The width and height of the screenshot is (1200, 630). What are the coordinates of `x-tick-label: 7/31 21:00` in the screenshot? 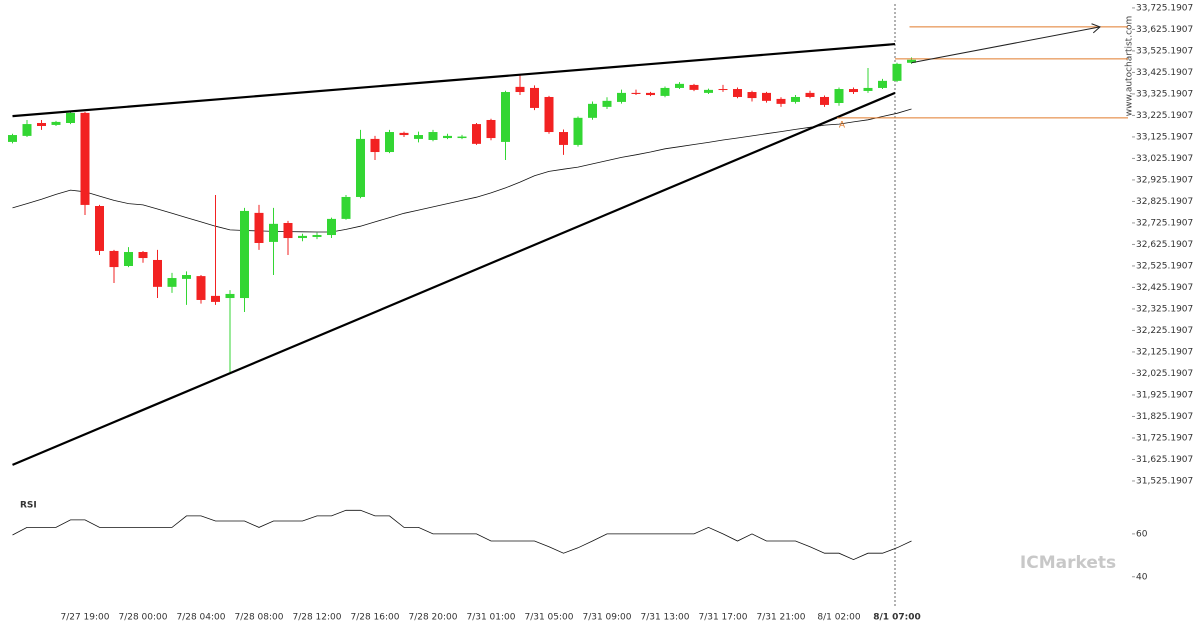 It's located at (780, 618).